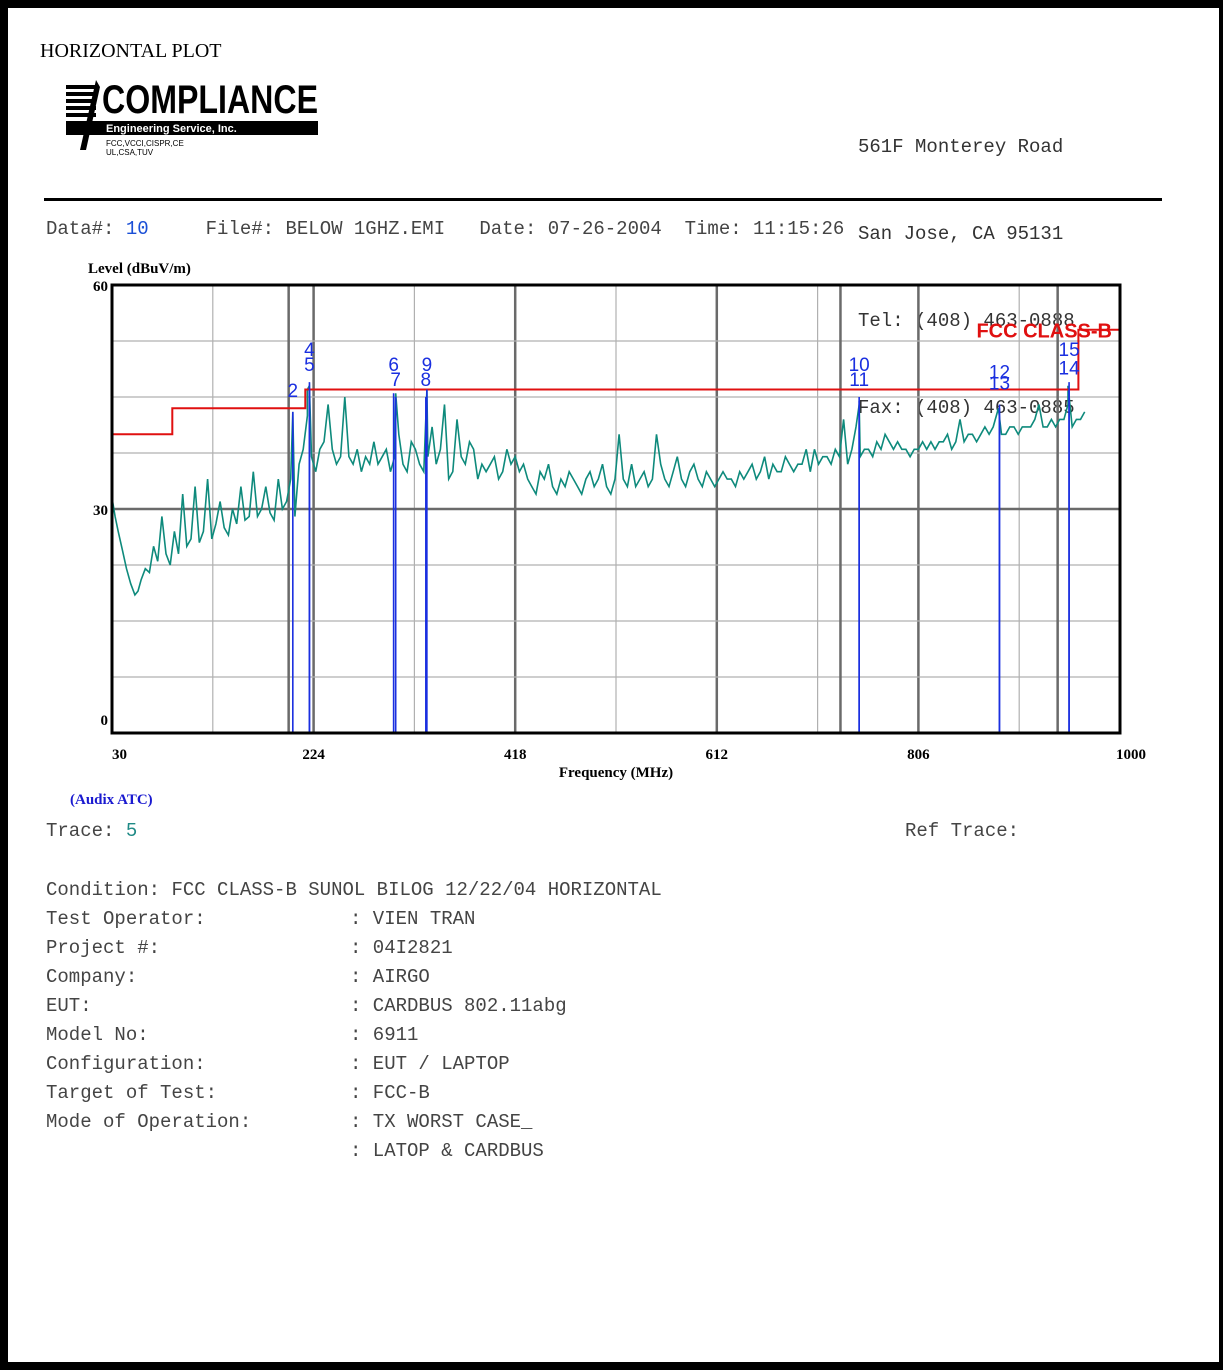  I want to click on x-tick-label: 806, so click(918, 755).